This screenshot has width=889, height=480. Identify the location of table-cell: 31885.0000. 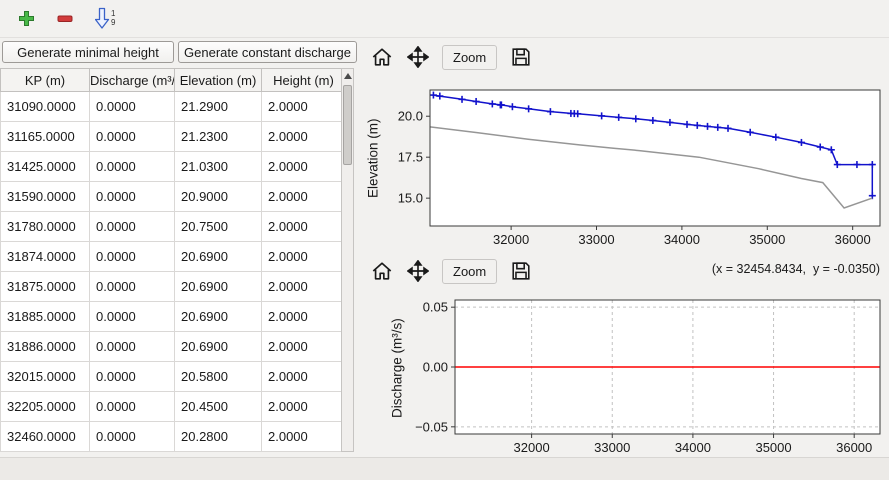
(45, 316).